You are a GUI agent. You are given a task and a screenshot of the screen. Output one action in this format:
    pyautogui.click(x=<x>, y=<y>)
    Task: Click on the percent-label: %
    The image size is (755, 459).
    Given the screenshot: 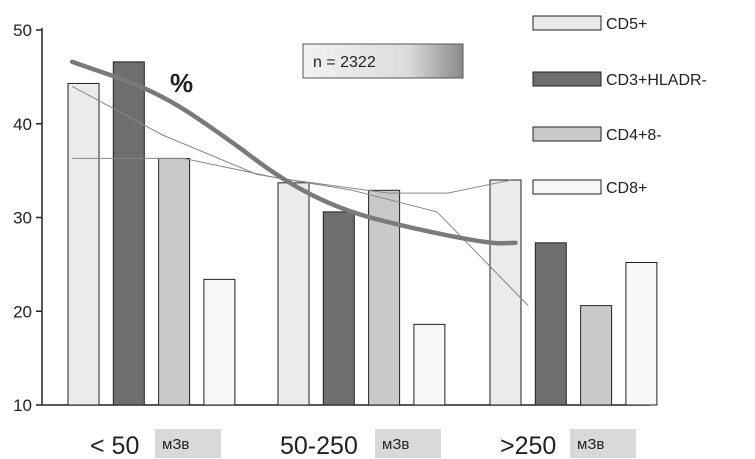 What is the action you would take?
    pyautogui.click(x=181, y=83)
    